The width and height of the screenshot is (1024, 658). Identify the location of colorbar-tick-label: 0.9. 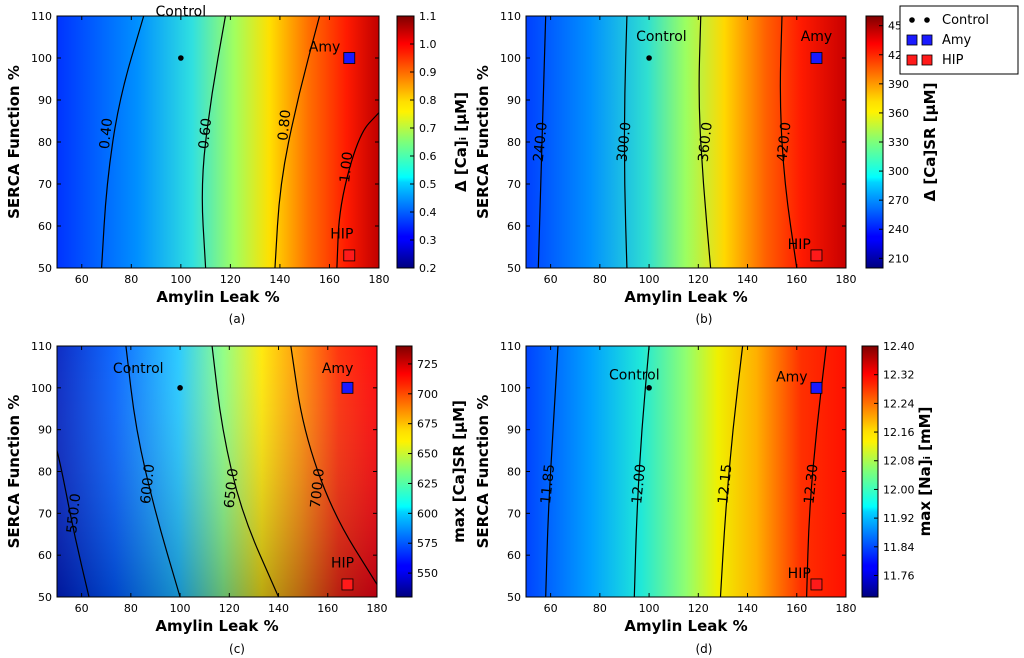
(428, 72).